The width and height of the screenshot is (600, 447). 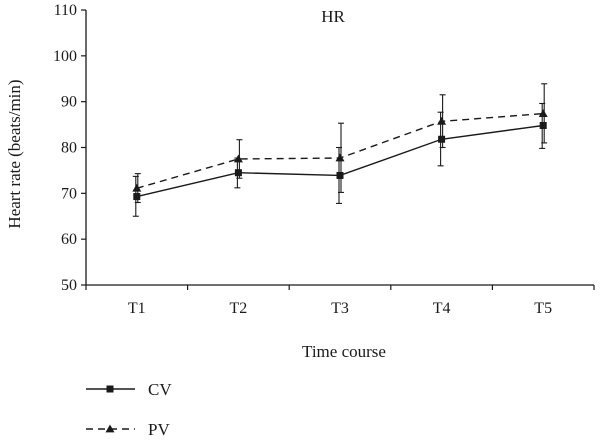 What do you see at coordinates (159, 429) in the screenshot?
I see `legend-label: PV` at bounding box center [159, 429].